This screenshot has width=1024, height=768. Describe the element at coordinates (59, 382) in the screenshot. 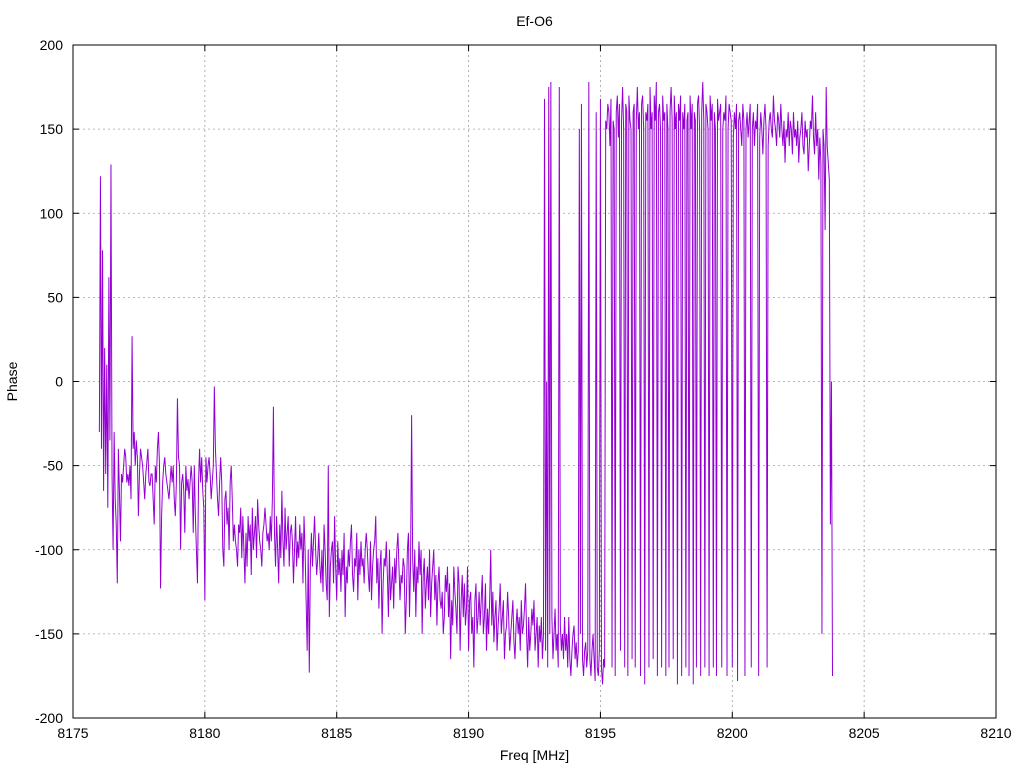

I see `y-tick-label: 0` at that location.